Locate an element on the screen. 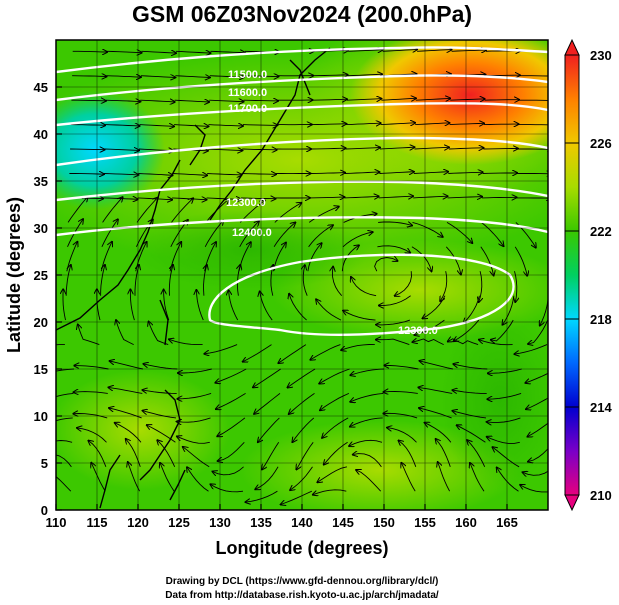  contour-label: 11700.0 is located at coordinates (247, 109).